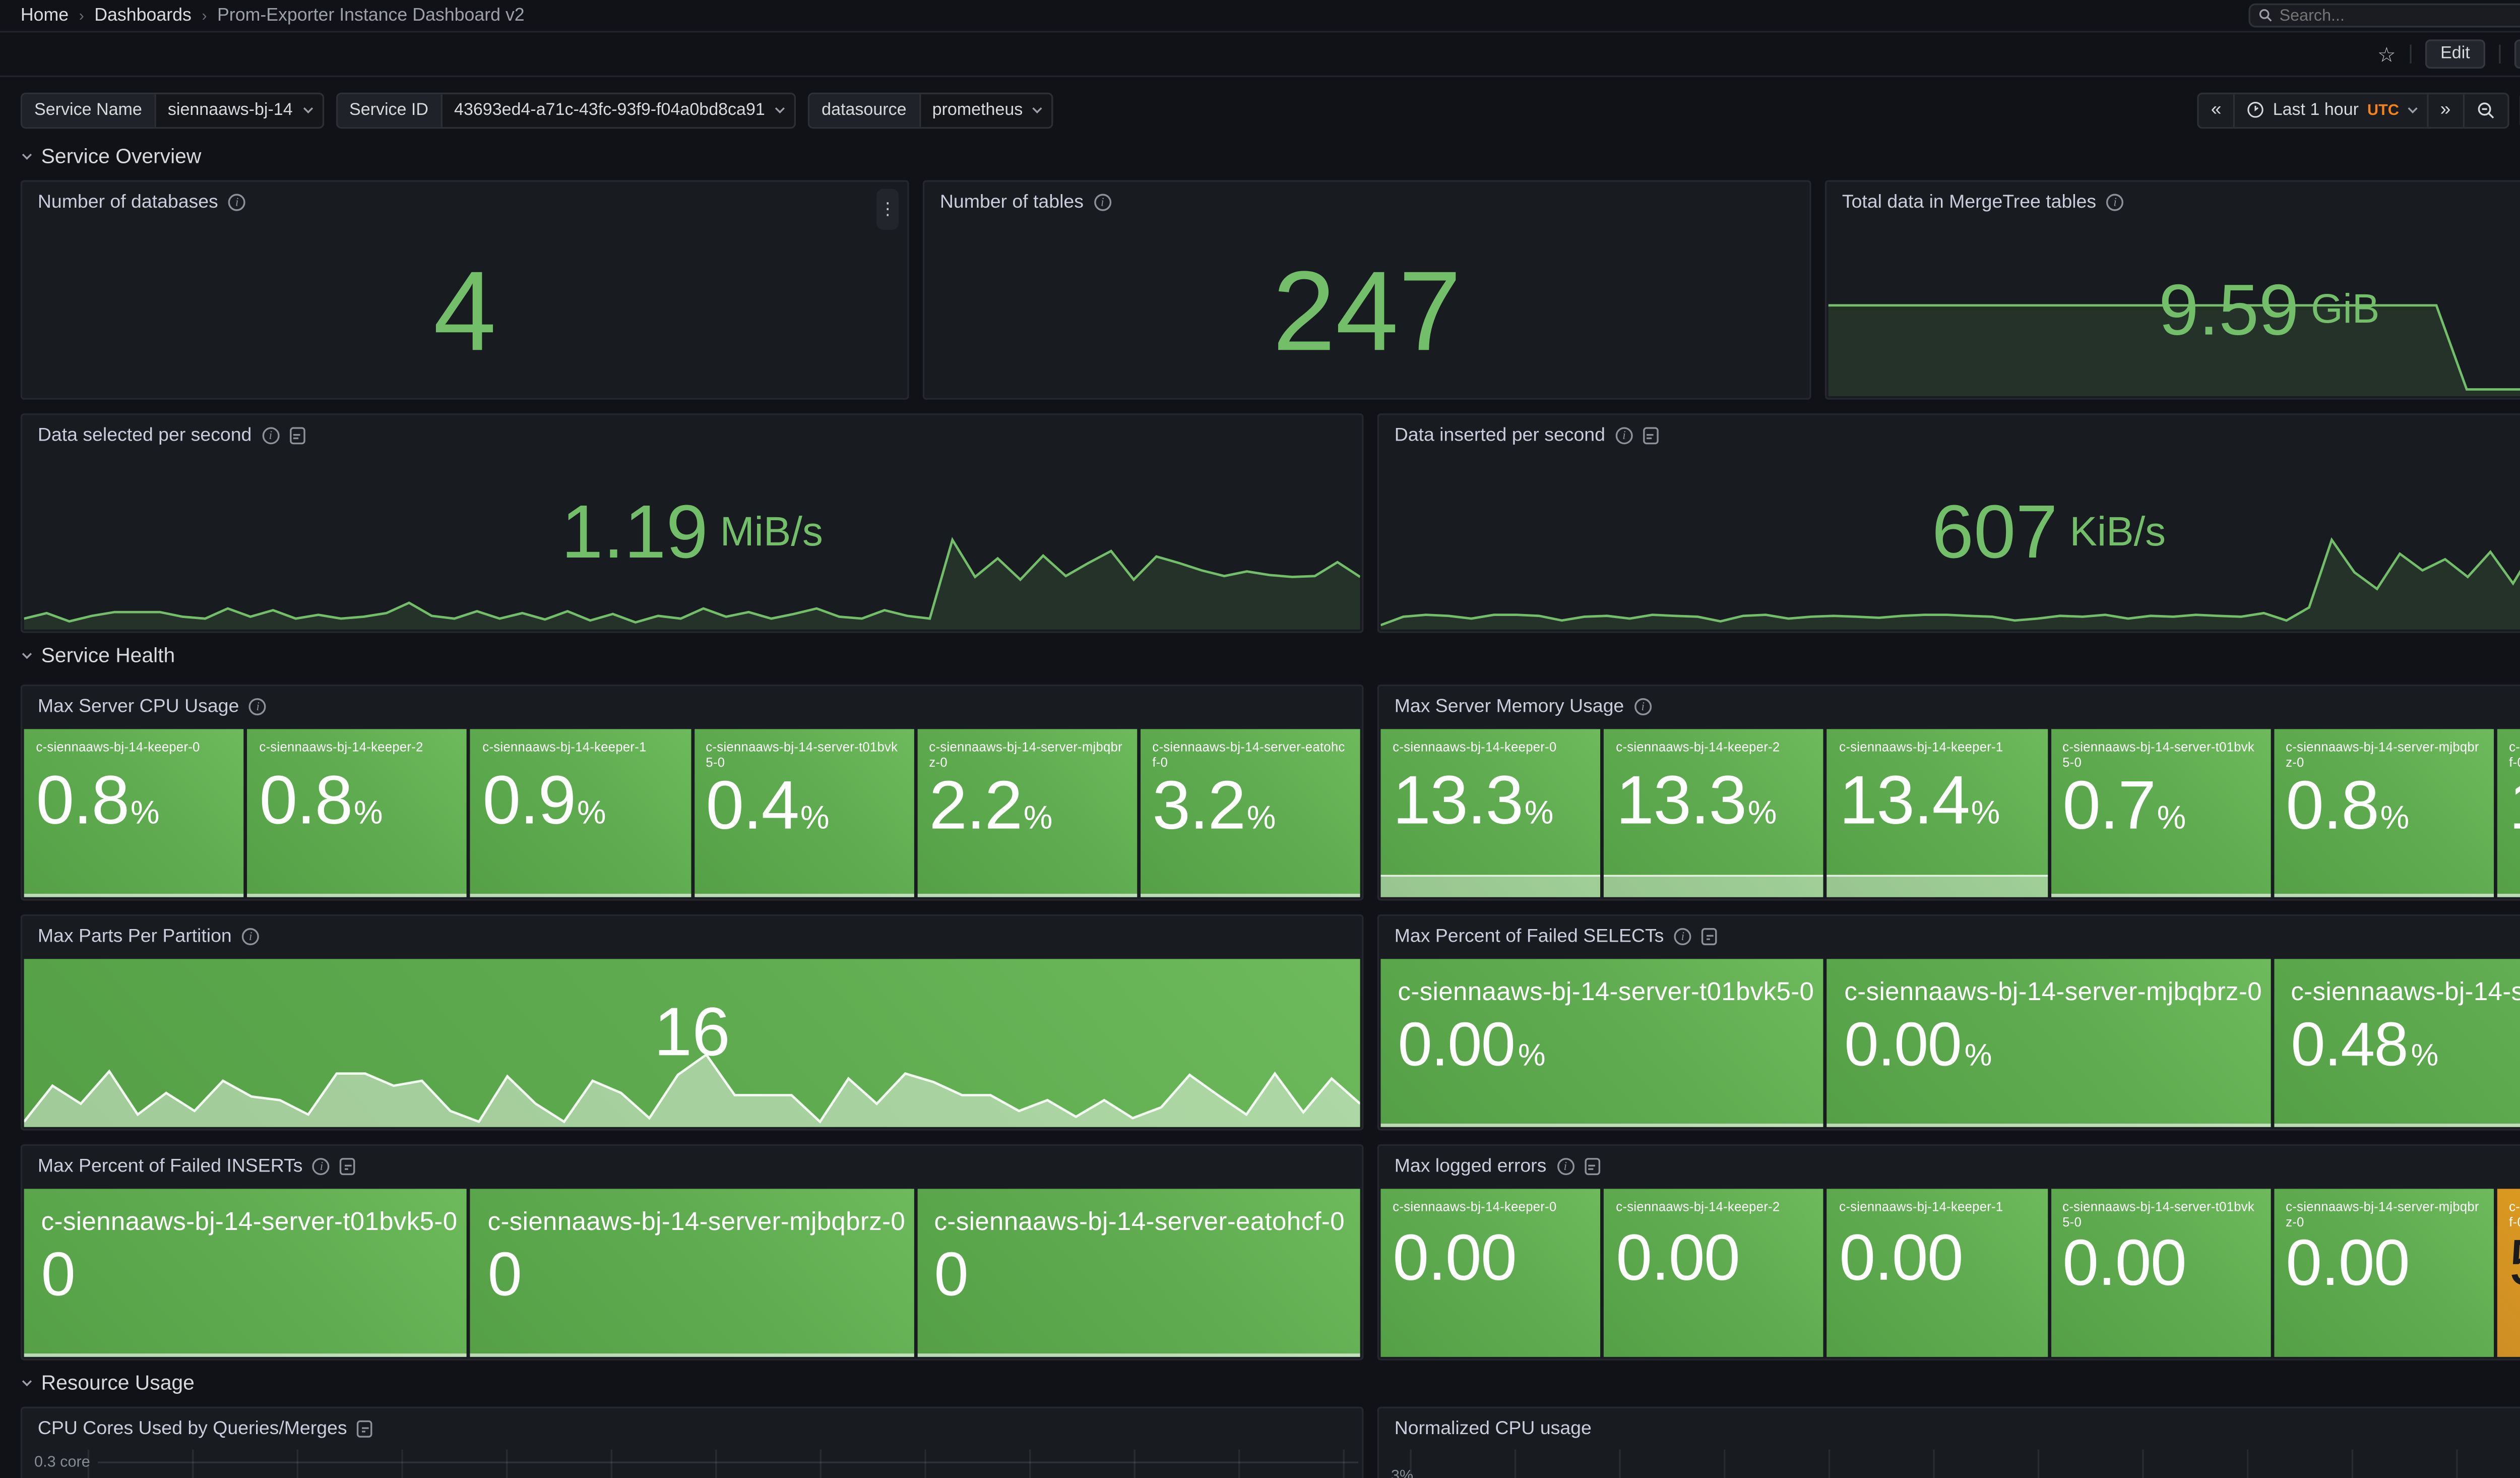  I want to click on stat-tile: c-siennaaws-bj-14-server-eatohcf-0 0, so click(1138, 1273).